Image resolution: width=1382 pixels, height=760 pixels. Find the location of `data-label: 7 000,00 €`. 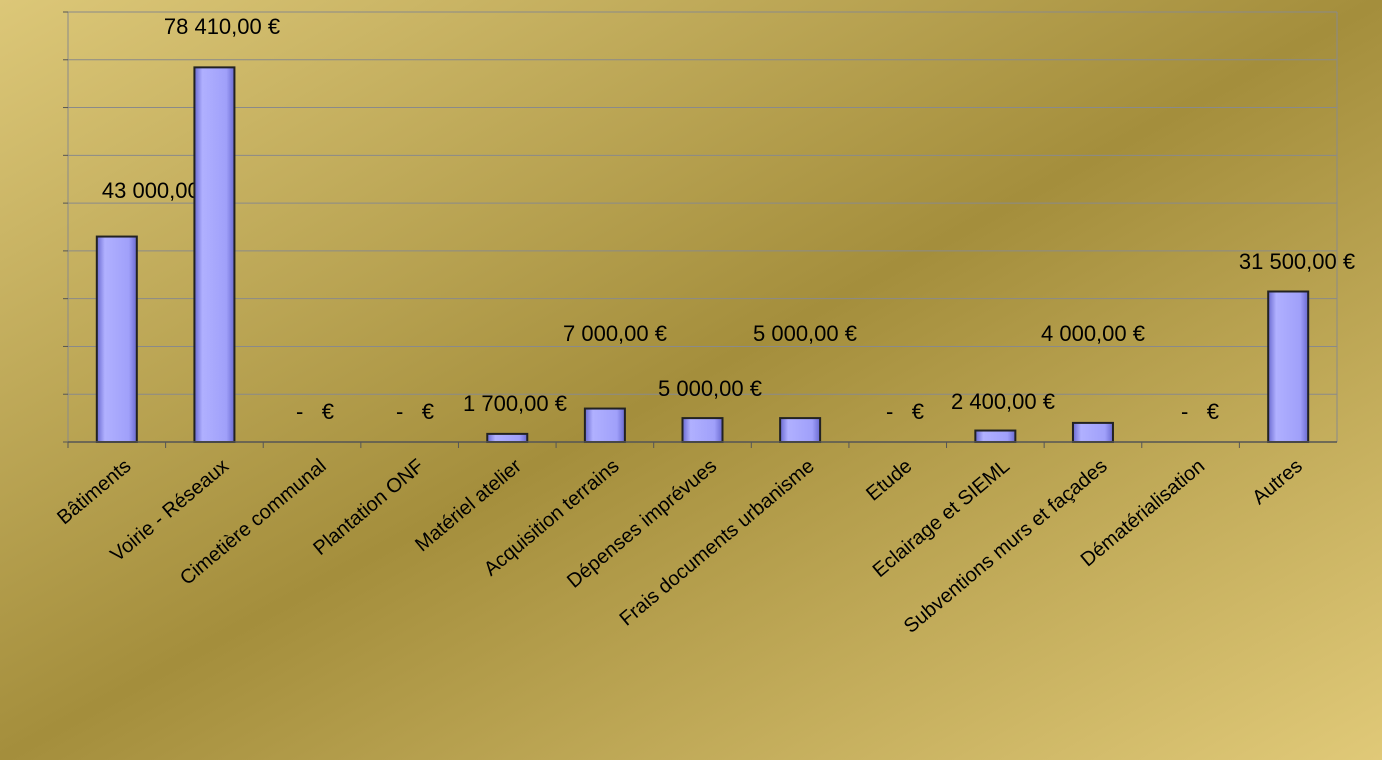

data-label: 7 000,00 € is located at coordinates (615, 333).